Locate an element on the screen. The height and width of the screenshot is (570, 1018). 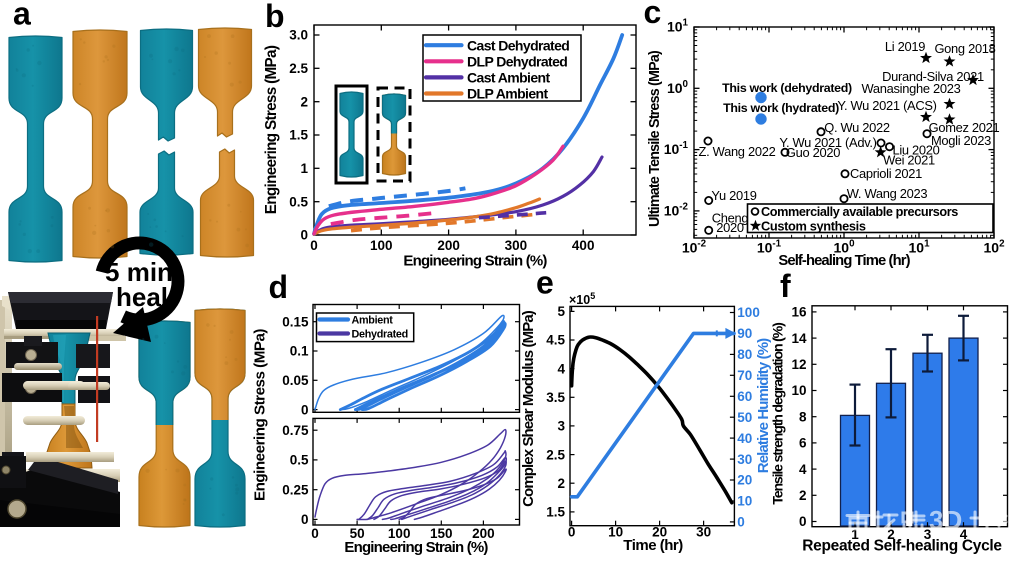
svg-text: 14 is located at coordinates (799, 338).